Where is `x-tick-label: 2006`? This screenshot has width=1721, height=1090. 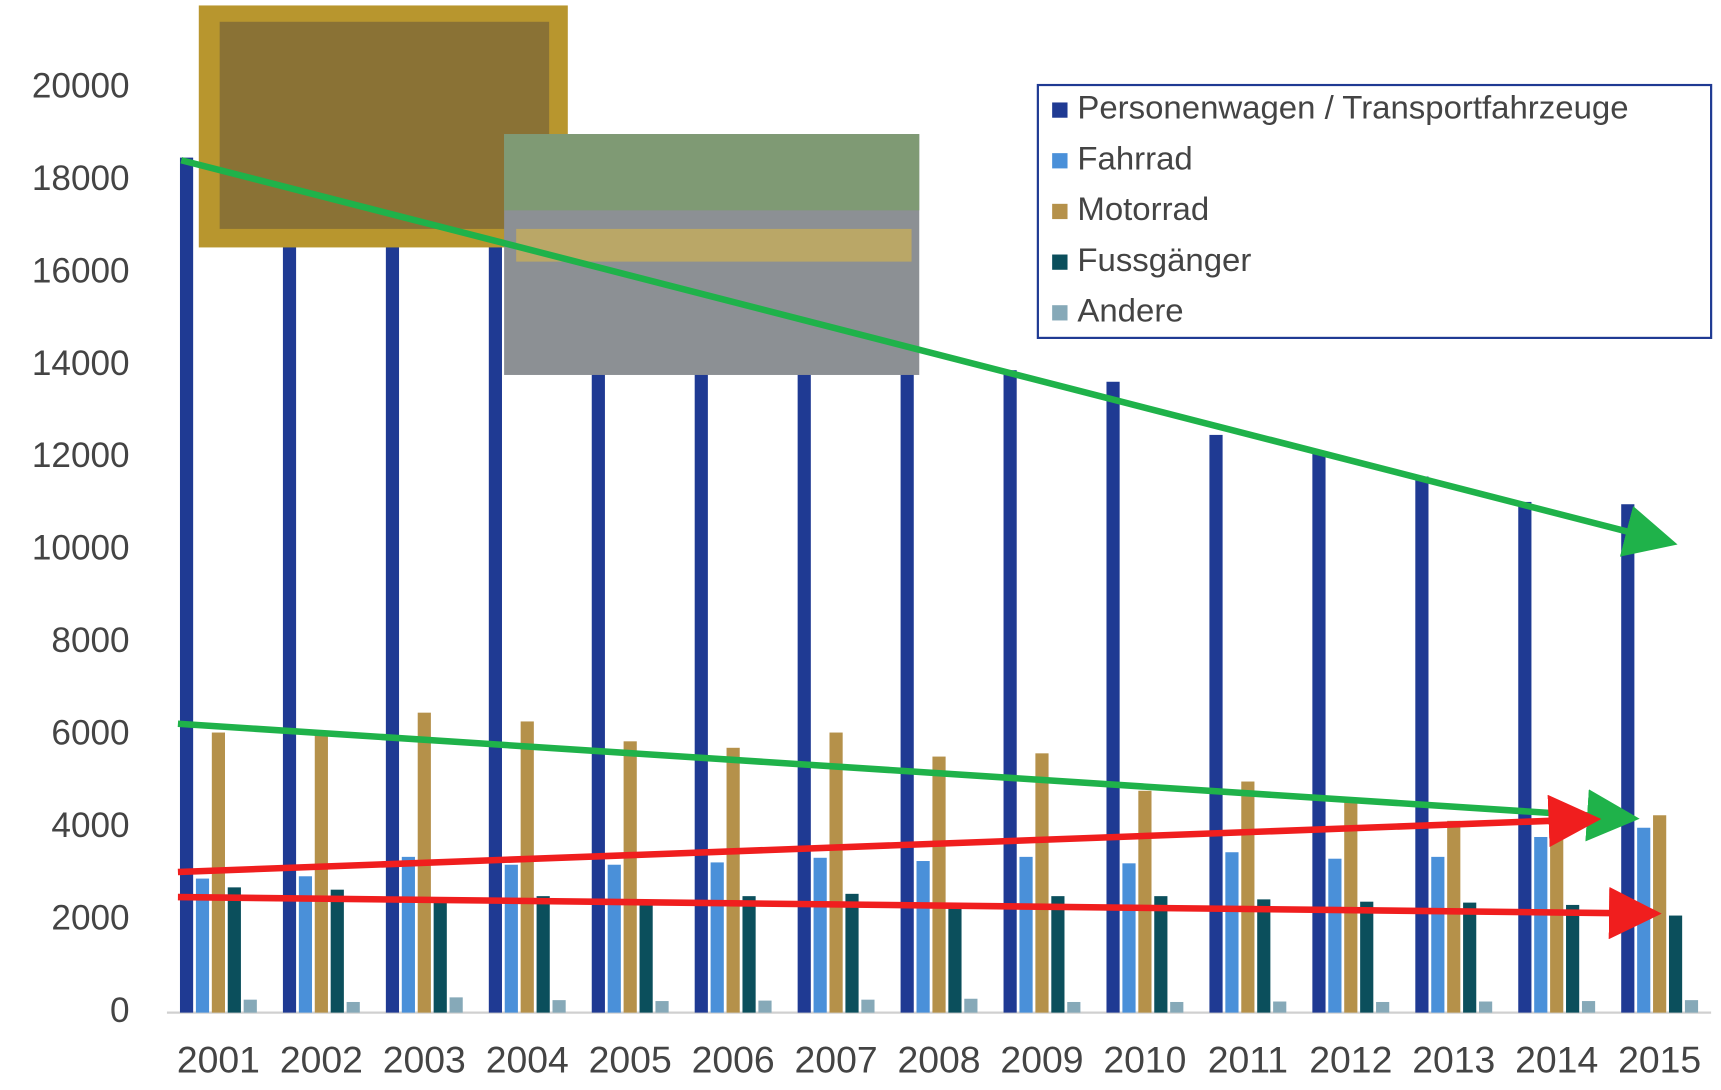
x-tick-label: 2006 is located at coordinates (733, 1060).